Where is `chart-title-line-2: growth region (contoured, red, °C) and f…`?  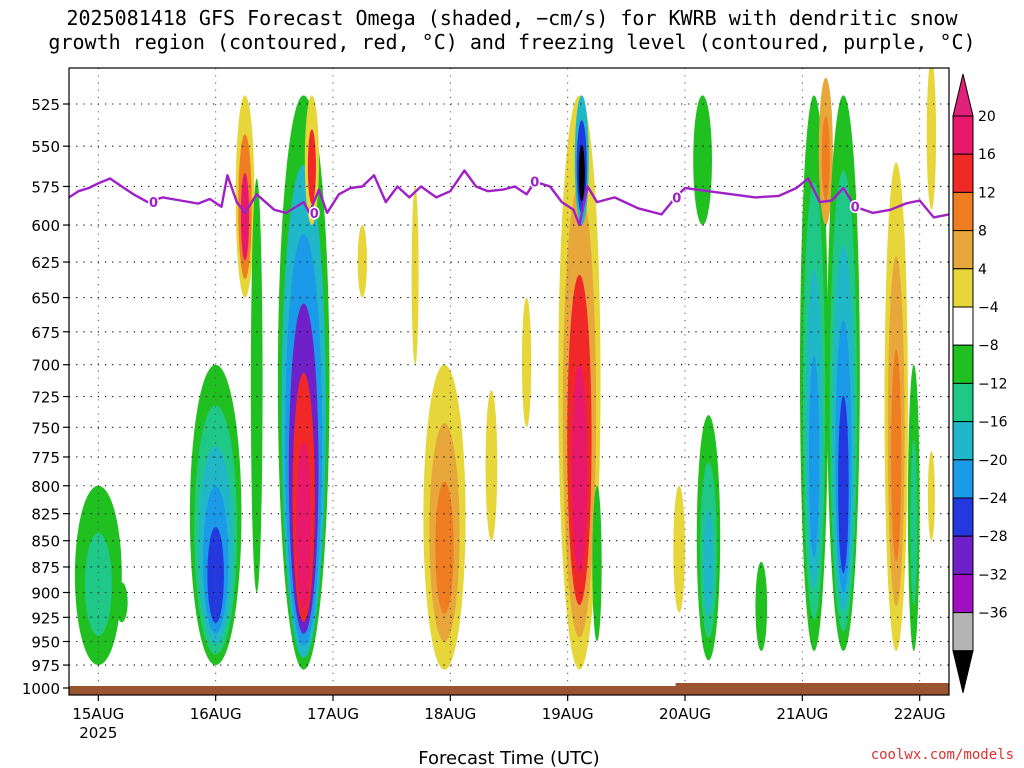 chart-title-line-2: growth region (contoured, red, °C) and f… is located at coordinates (512, 42).